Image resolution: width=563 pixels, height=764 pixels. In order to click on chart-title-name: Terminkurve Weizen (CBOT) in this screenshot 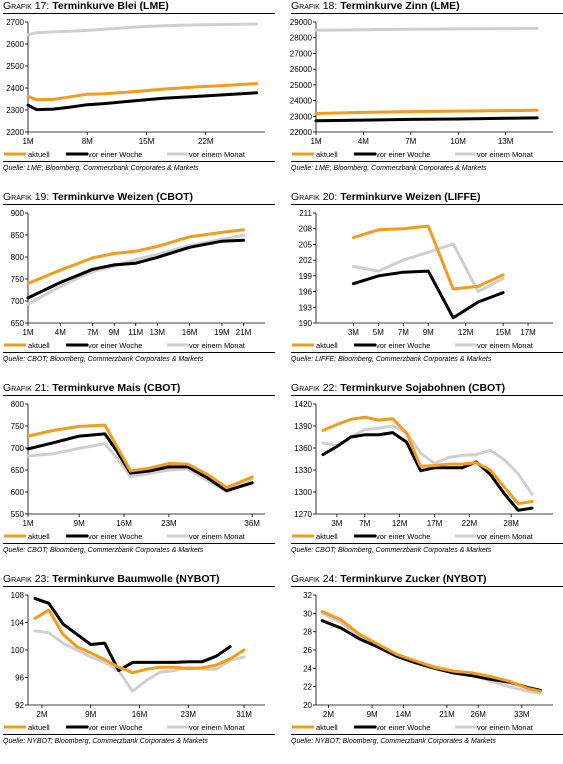, I will do `click(123, 197)`.